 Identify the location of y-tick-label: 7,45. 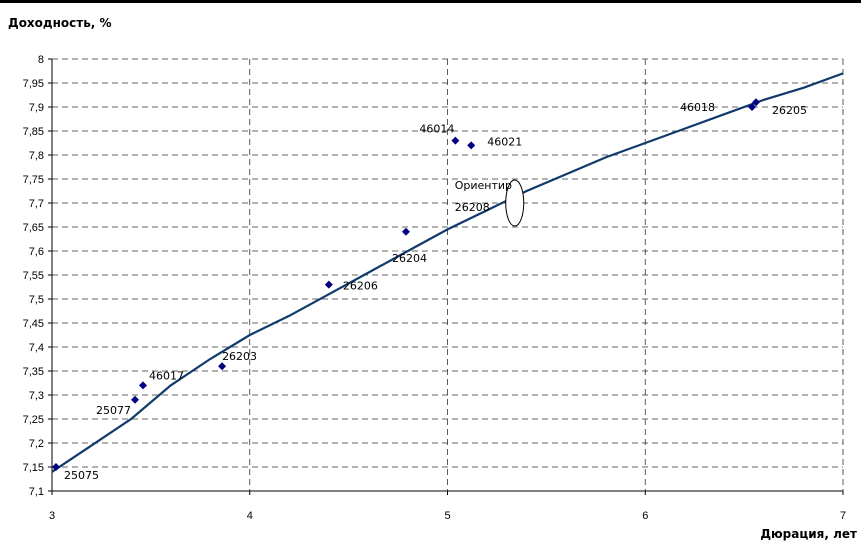
(33, 324).